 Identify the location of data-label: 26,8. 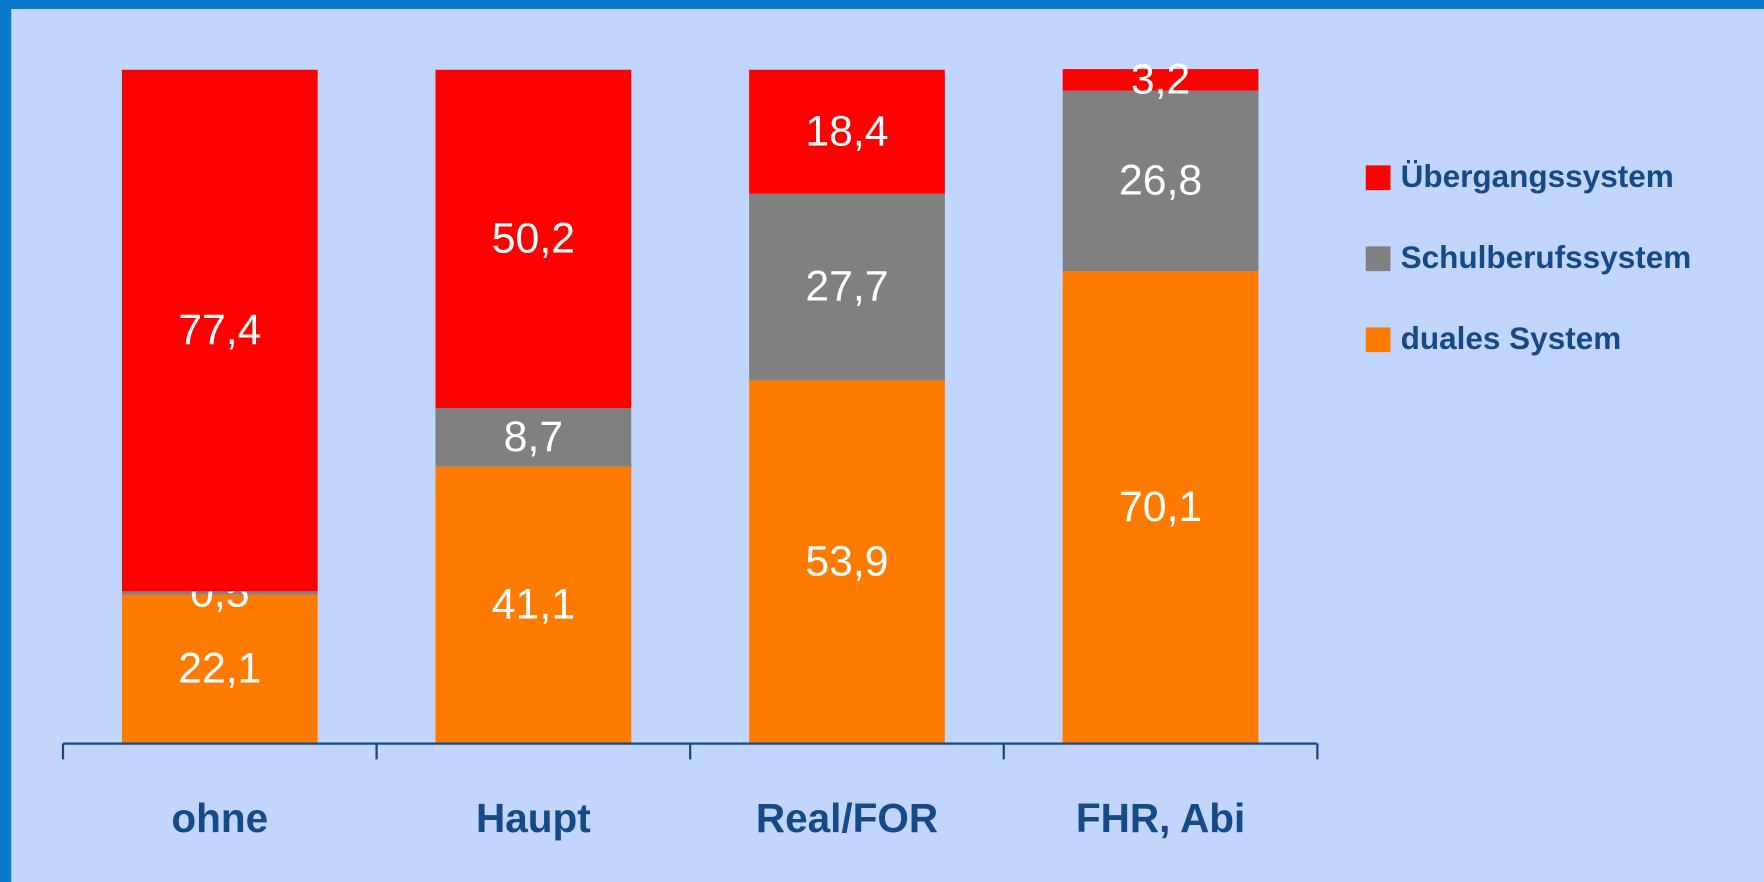
(1160, 180).